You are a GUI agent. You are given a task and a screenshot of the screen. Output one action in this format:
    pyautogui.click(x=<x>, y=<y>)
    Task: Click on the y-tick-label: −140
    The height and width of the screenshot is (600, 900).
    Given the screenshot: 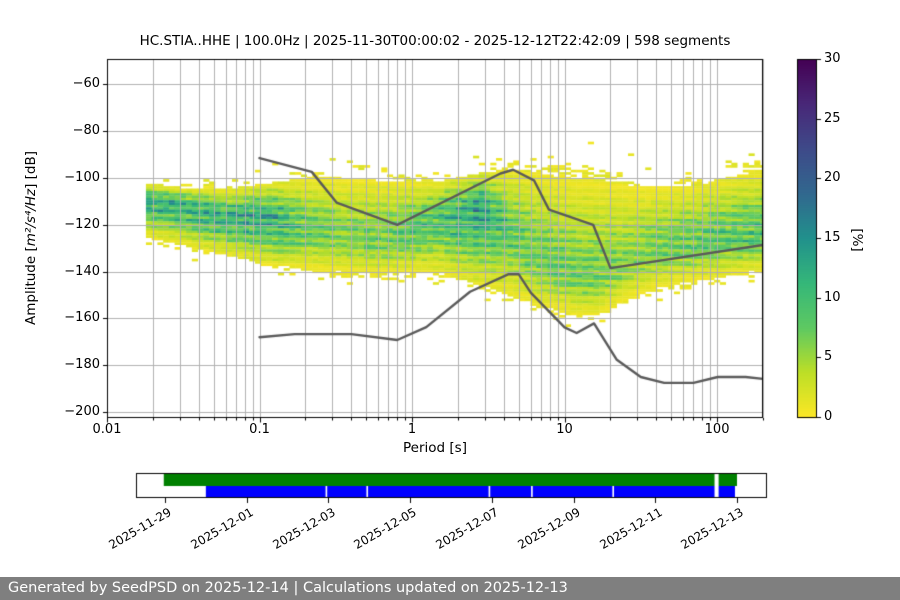 What is the action you would take?
    pyautogui.click(x=82, y=271)
    